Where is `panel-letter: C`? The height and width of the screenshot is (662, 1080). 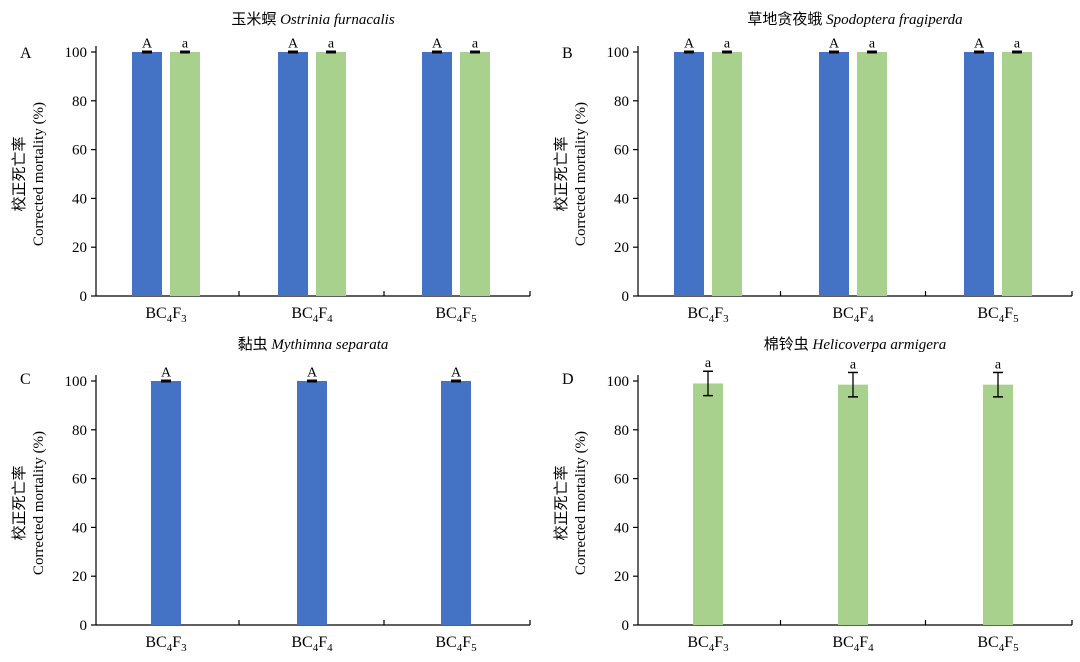
panel-letter: C is located at coordinates (25, 379).